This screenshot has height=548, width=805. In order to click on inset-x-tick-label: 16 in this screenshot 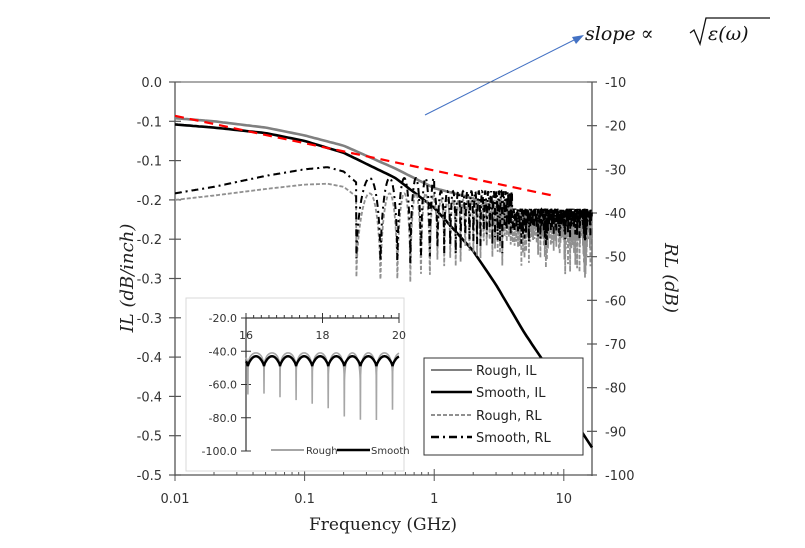, I will do `click(246, 335)`.